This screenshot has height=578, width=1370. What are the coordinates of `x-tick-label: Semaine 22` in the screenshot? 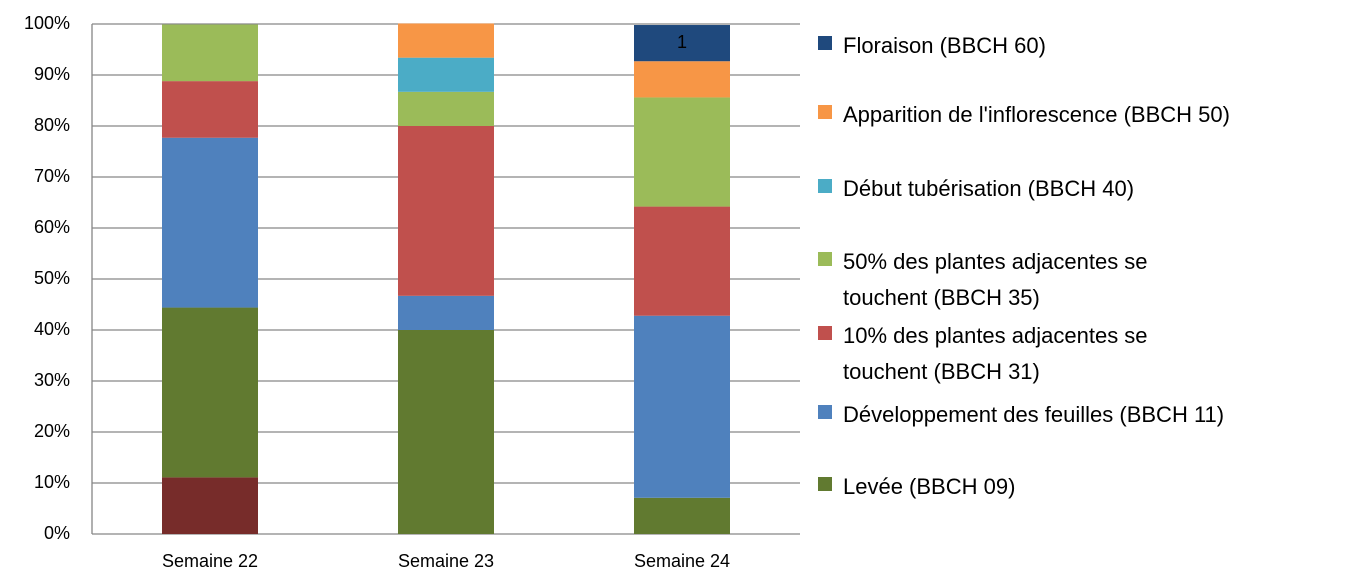 It's located at (210, 561).